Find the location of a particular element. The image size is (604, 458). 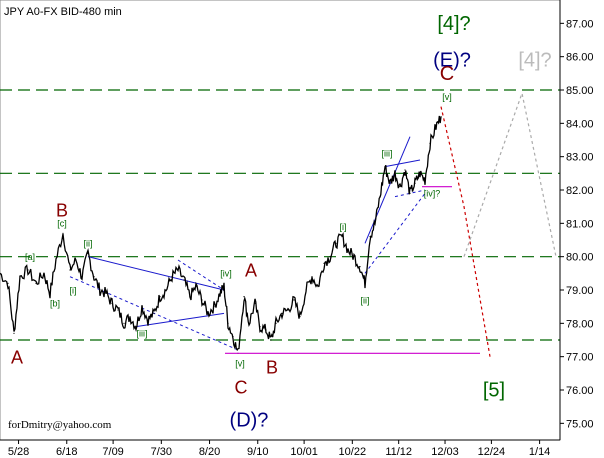

x-tick-label-8: 11/12 is located at coordinates (398, 452).